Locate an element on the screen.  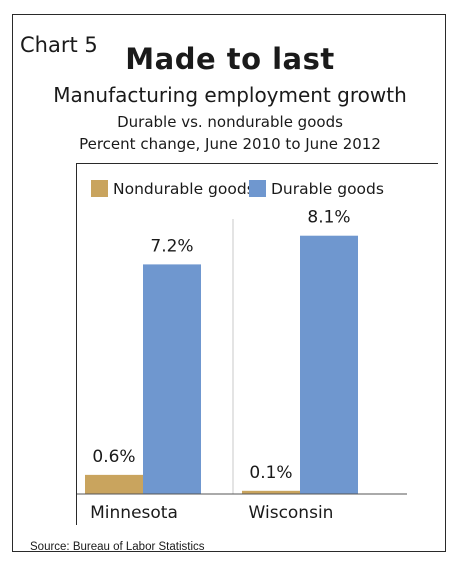
data-label-minnesota-nondurable: 0.6% is located at coordinates (113, 457).